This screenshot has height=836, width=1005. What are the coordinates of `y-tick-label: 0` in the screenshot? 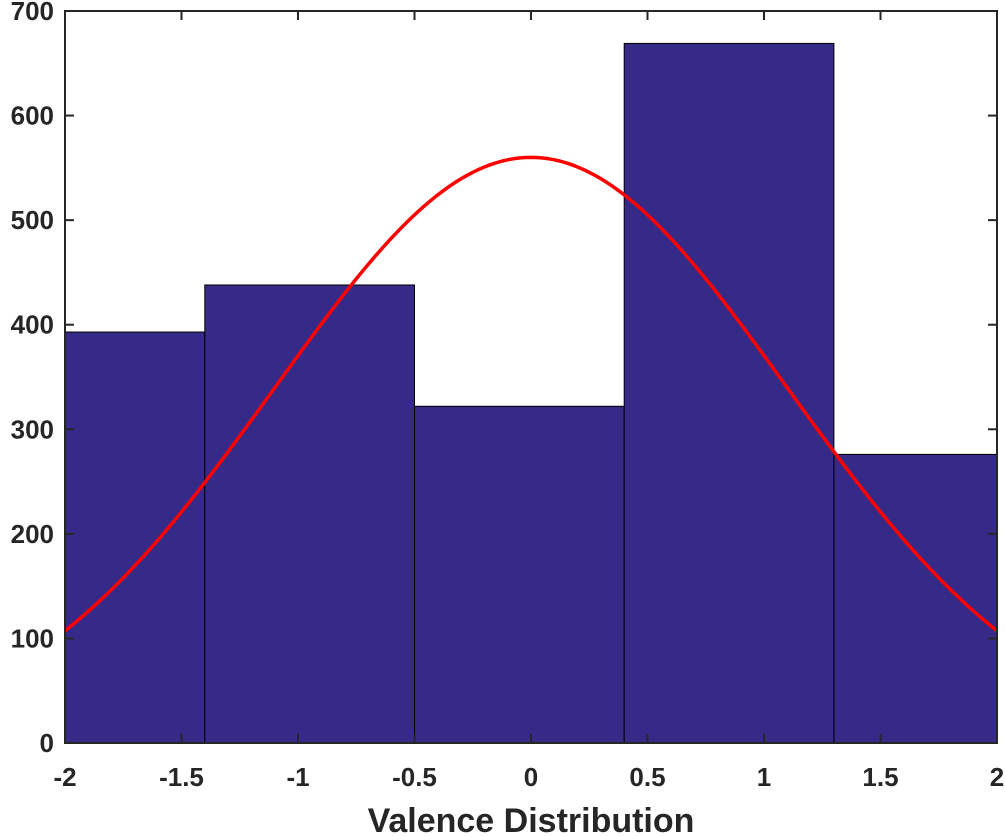 It's located at (47, 743).